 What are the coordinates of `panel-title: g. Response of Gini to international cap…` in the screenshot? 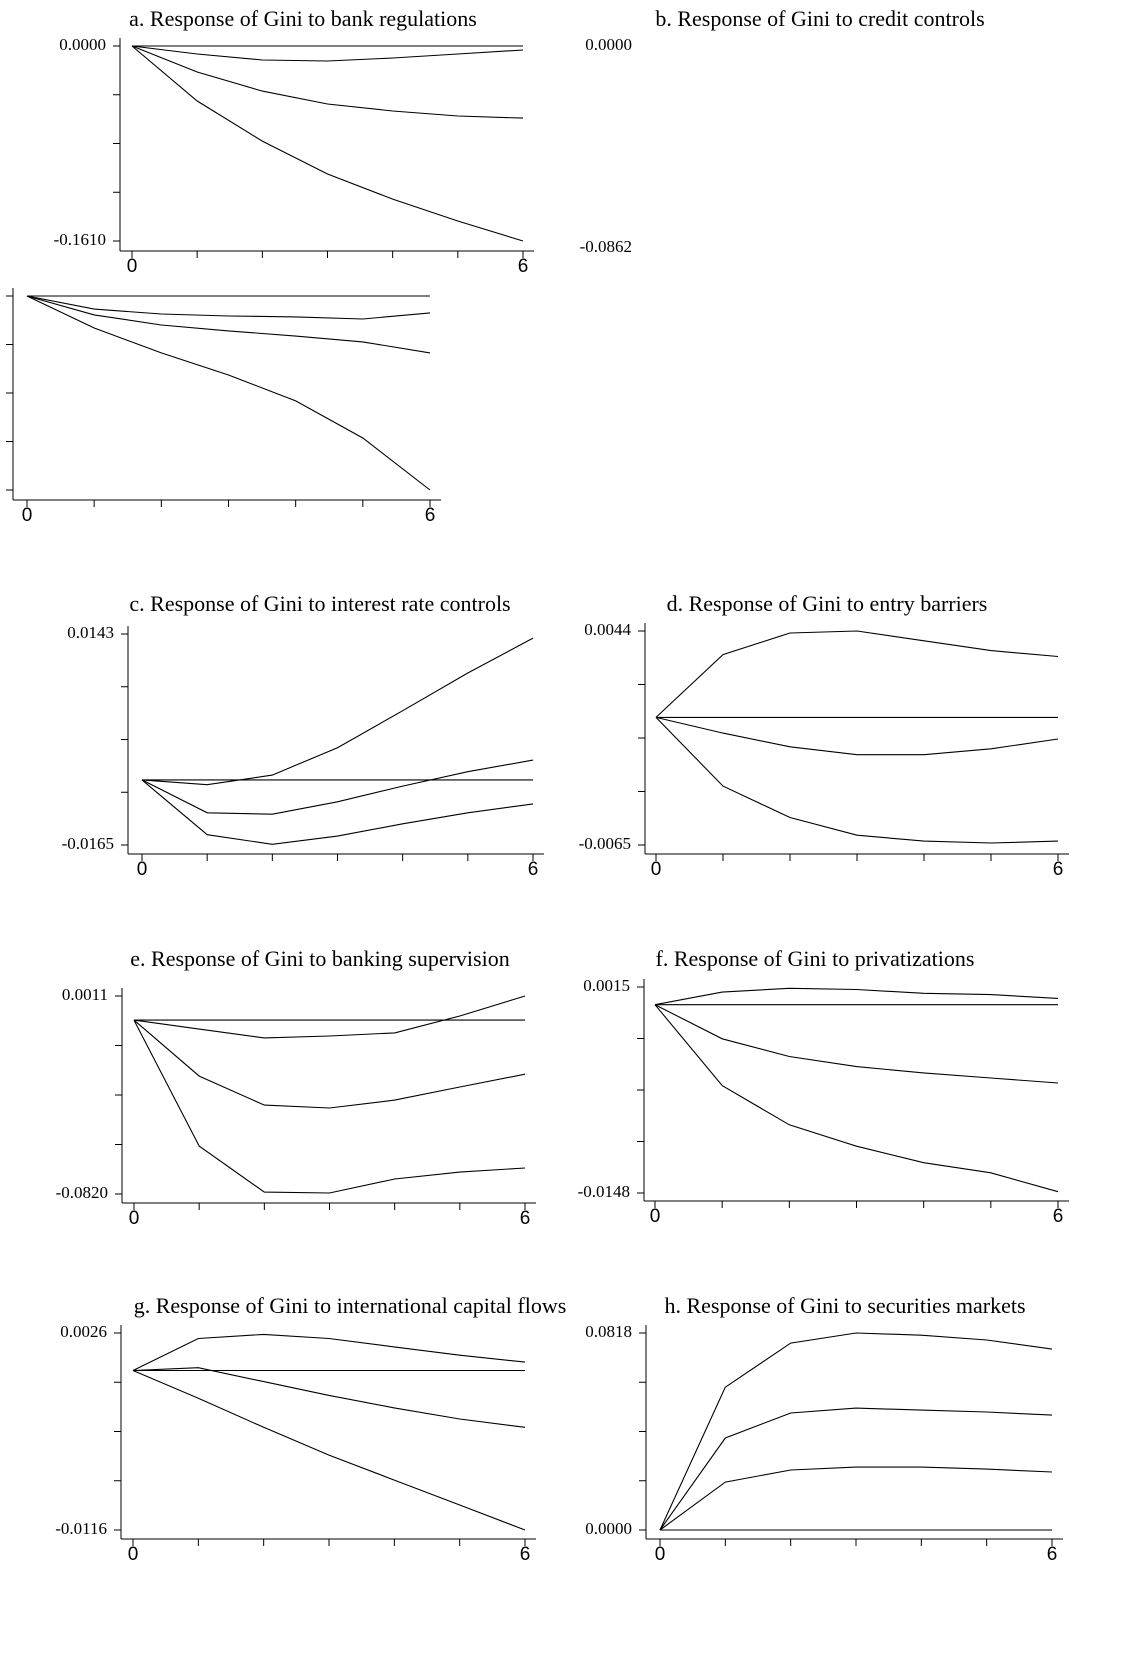 It's located at (350, 1305).